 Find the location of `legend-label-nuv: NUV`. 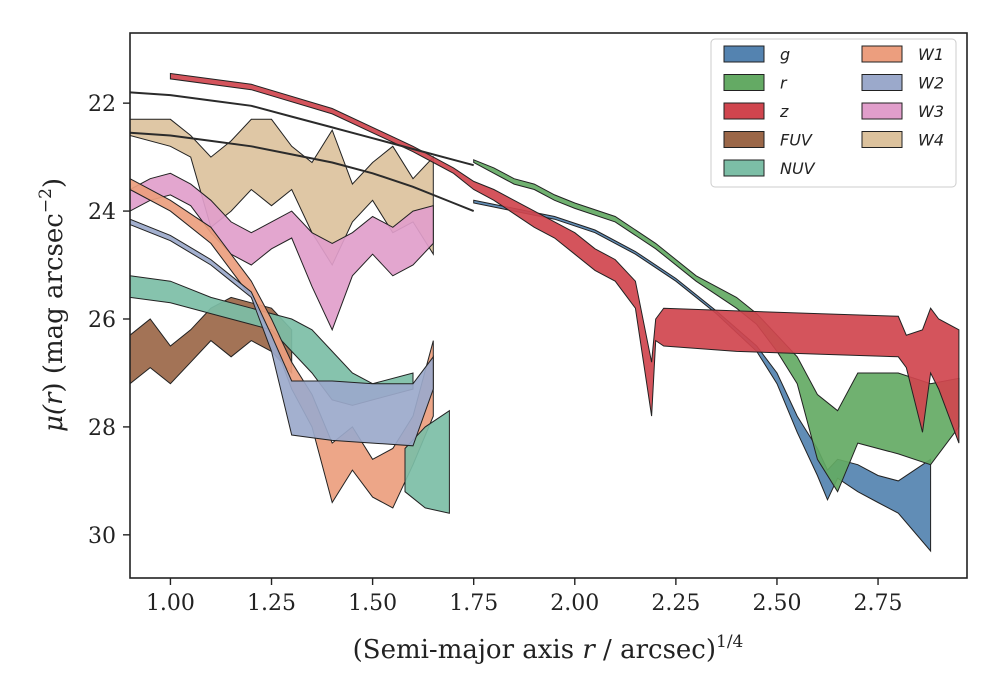

legend-label-nuv: NUV is located at coordinates (798, 168).